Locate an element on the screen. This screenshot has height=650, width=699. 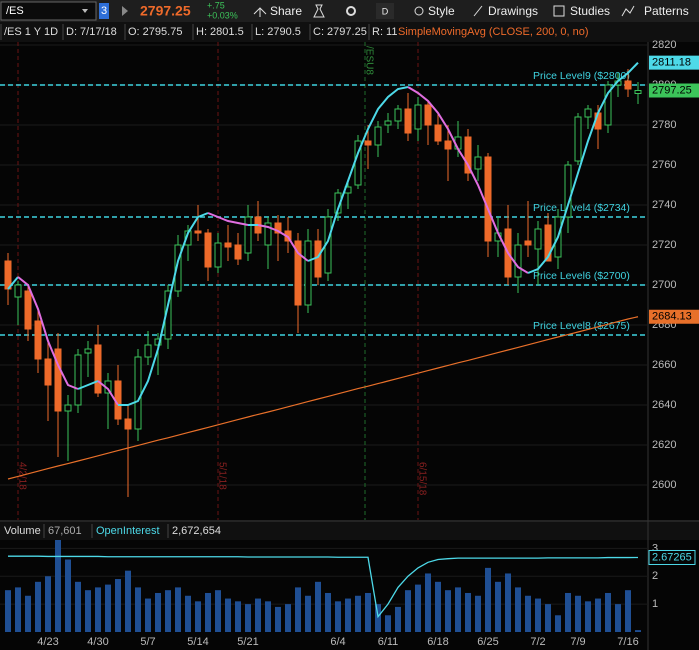
price-level-label: Price Level9 ($2800) is located at coordinates (581, 76).